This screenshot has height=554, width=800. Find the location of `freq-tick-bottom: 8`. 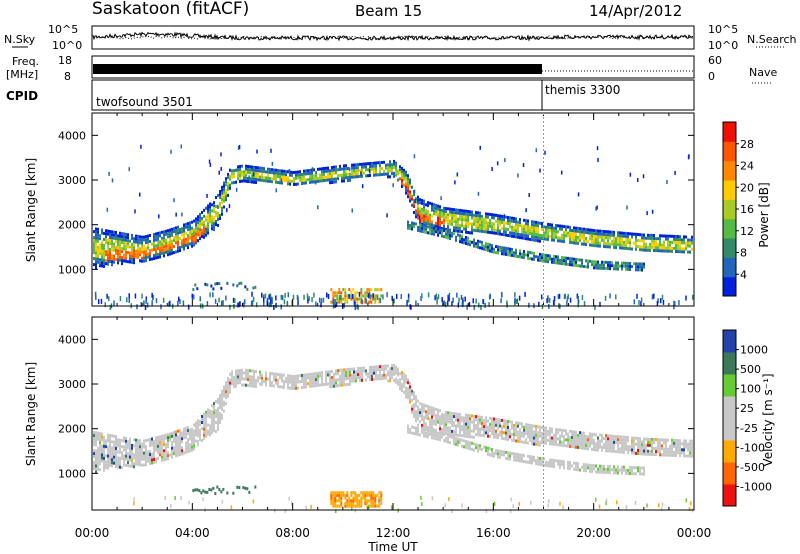

freq-tick-bottom: 8 is located at coordinates (67, 76).